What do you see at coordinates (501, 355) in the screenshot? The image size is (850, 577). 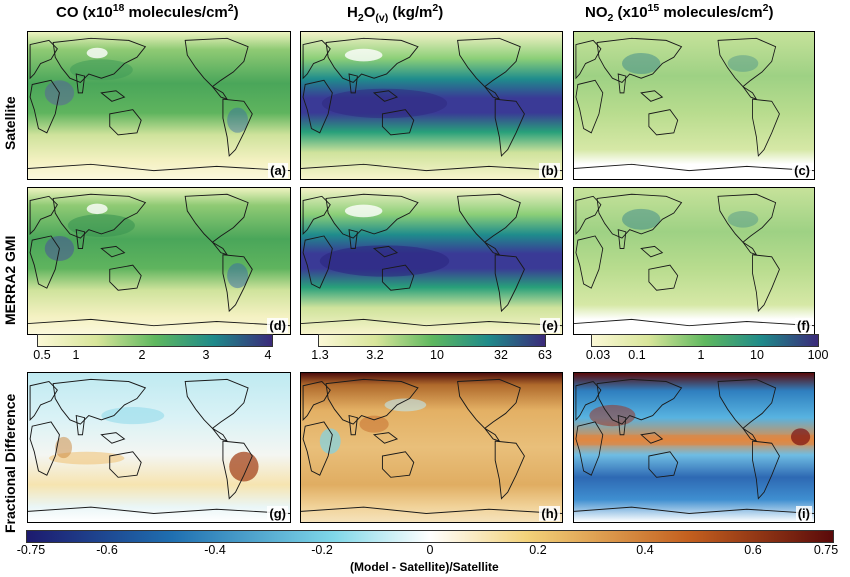 I see `h2o-tick: 32` at bounding box center [501, 355].